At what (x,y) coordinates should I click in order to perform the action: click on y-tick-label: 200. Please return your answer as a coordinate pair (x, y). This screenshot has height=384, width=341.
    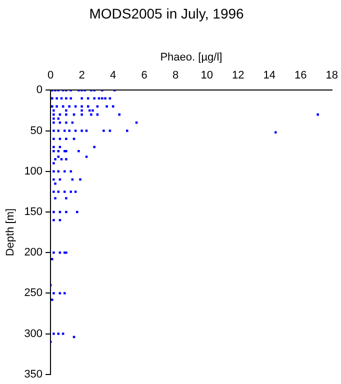
    Looking at the image, I should click on (33, 252).